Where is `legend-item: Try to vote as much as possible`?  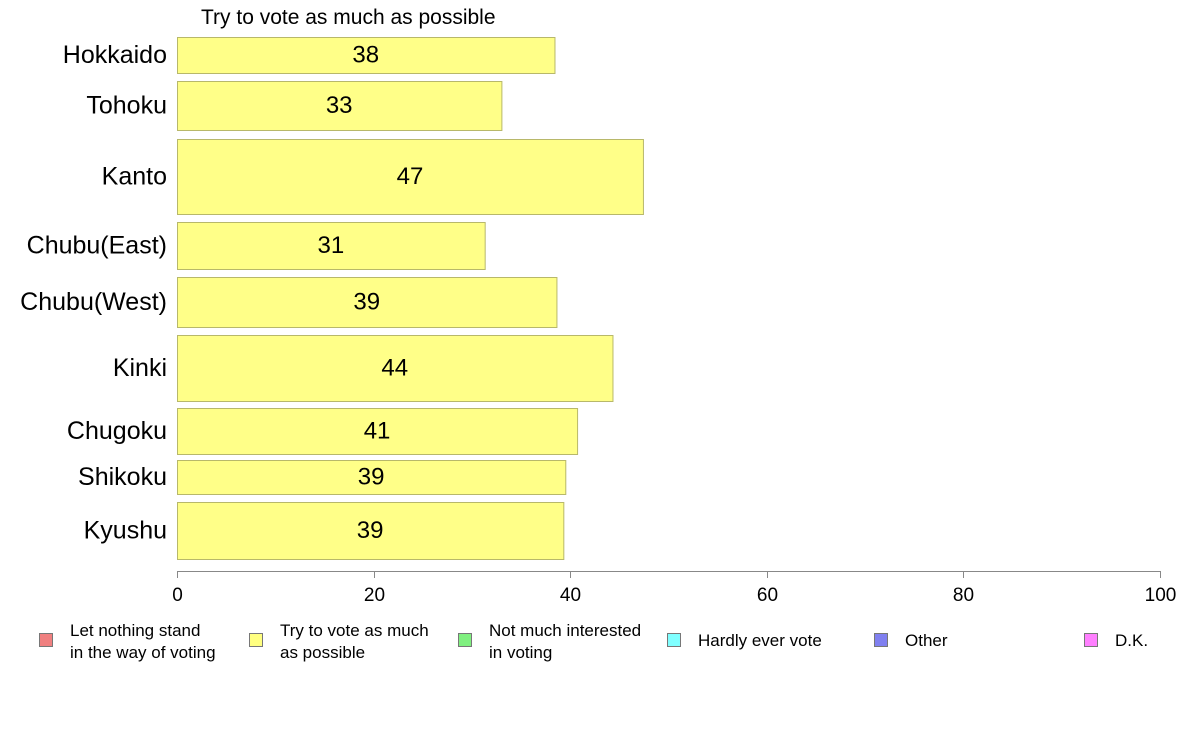 legend-item: Try to vote as much as possible is located at coordinates (339, 642).